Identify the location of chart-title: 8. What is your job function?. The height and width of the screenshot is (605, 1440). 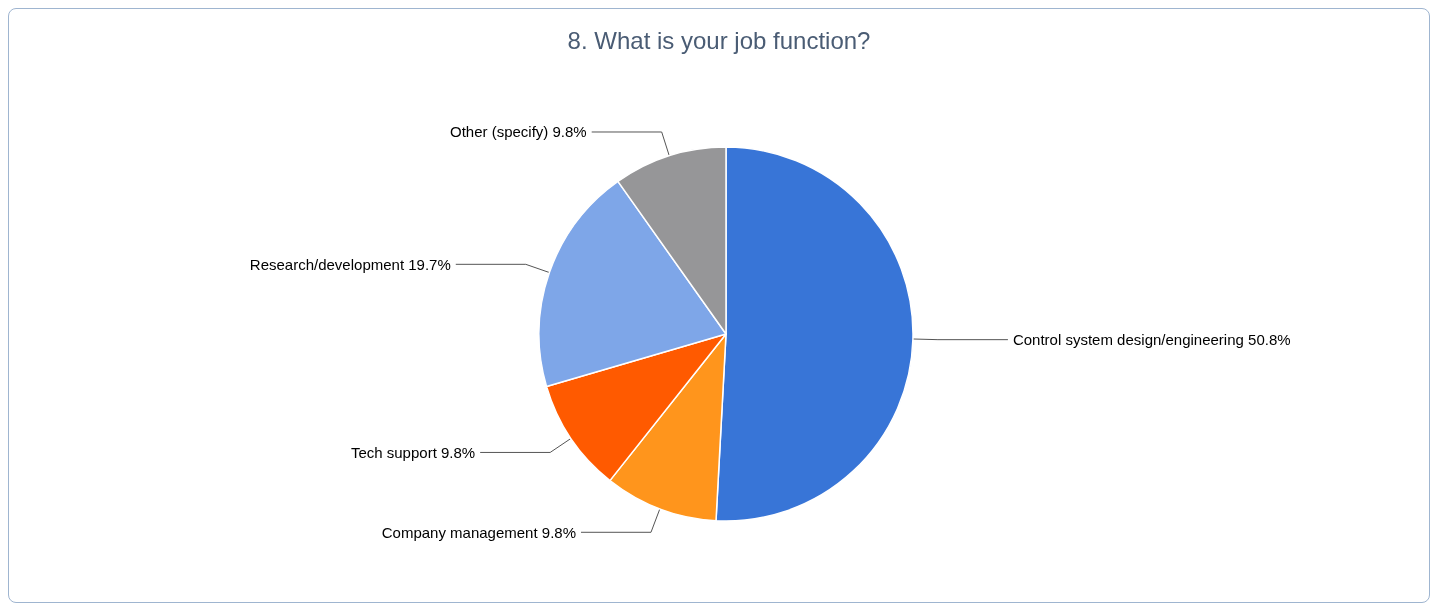
(719, 40).